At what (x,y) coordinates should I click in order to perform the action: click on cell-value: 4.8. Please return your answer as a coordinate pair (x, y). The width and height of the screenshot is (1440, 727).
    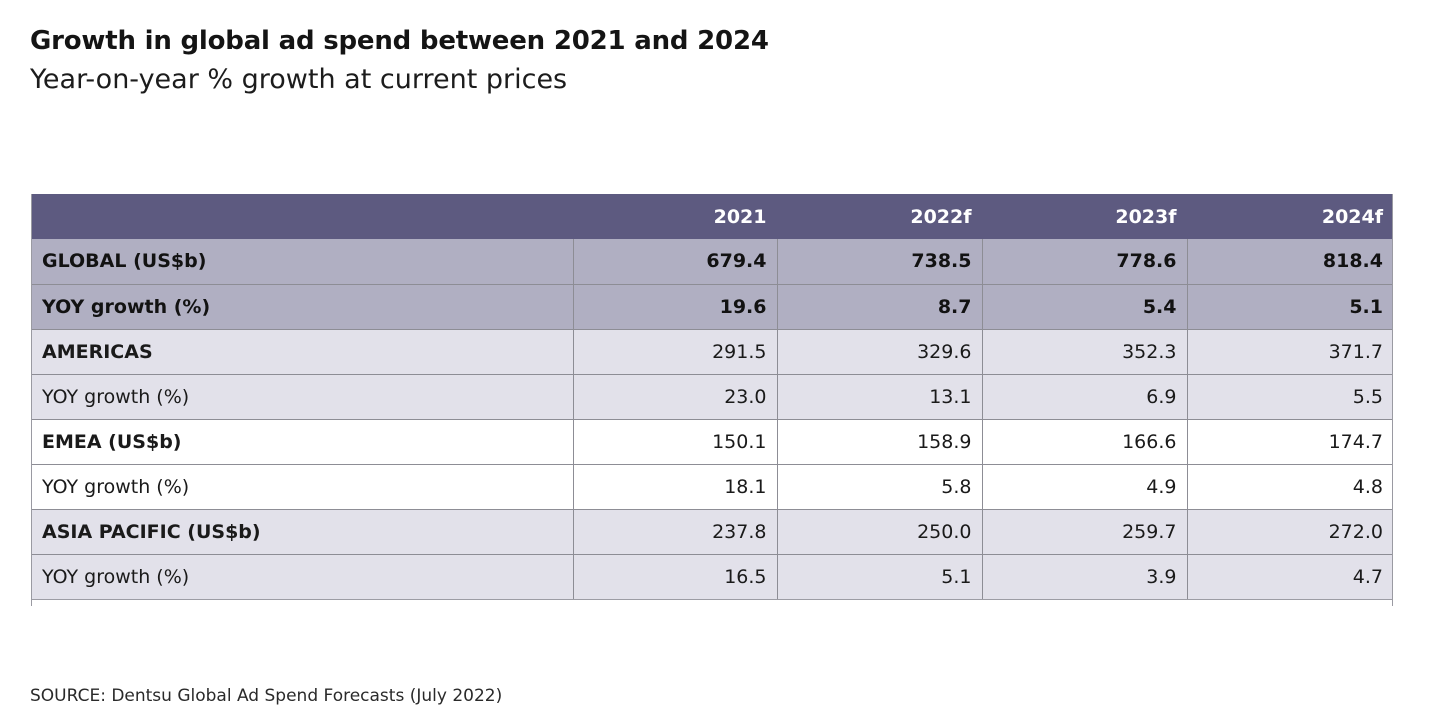
    Looking at the image, I should click on (1290, 487).